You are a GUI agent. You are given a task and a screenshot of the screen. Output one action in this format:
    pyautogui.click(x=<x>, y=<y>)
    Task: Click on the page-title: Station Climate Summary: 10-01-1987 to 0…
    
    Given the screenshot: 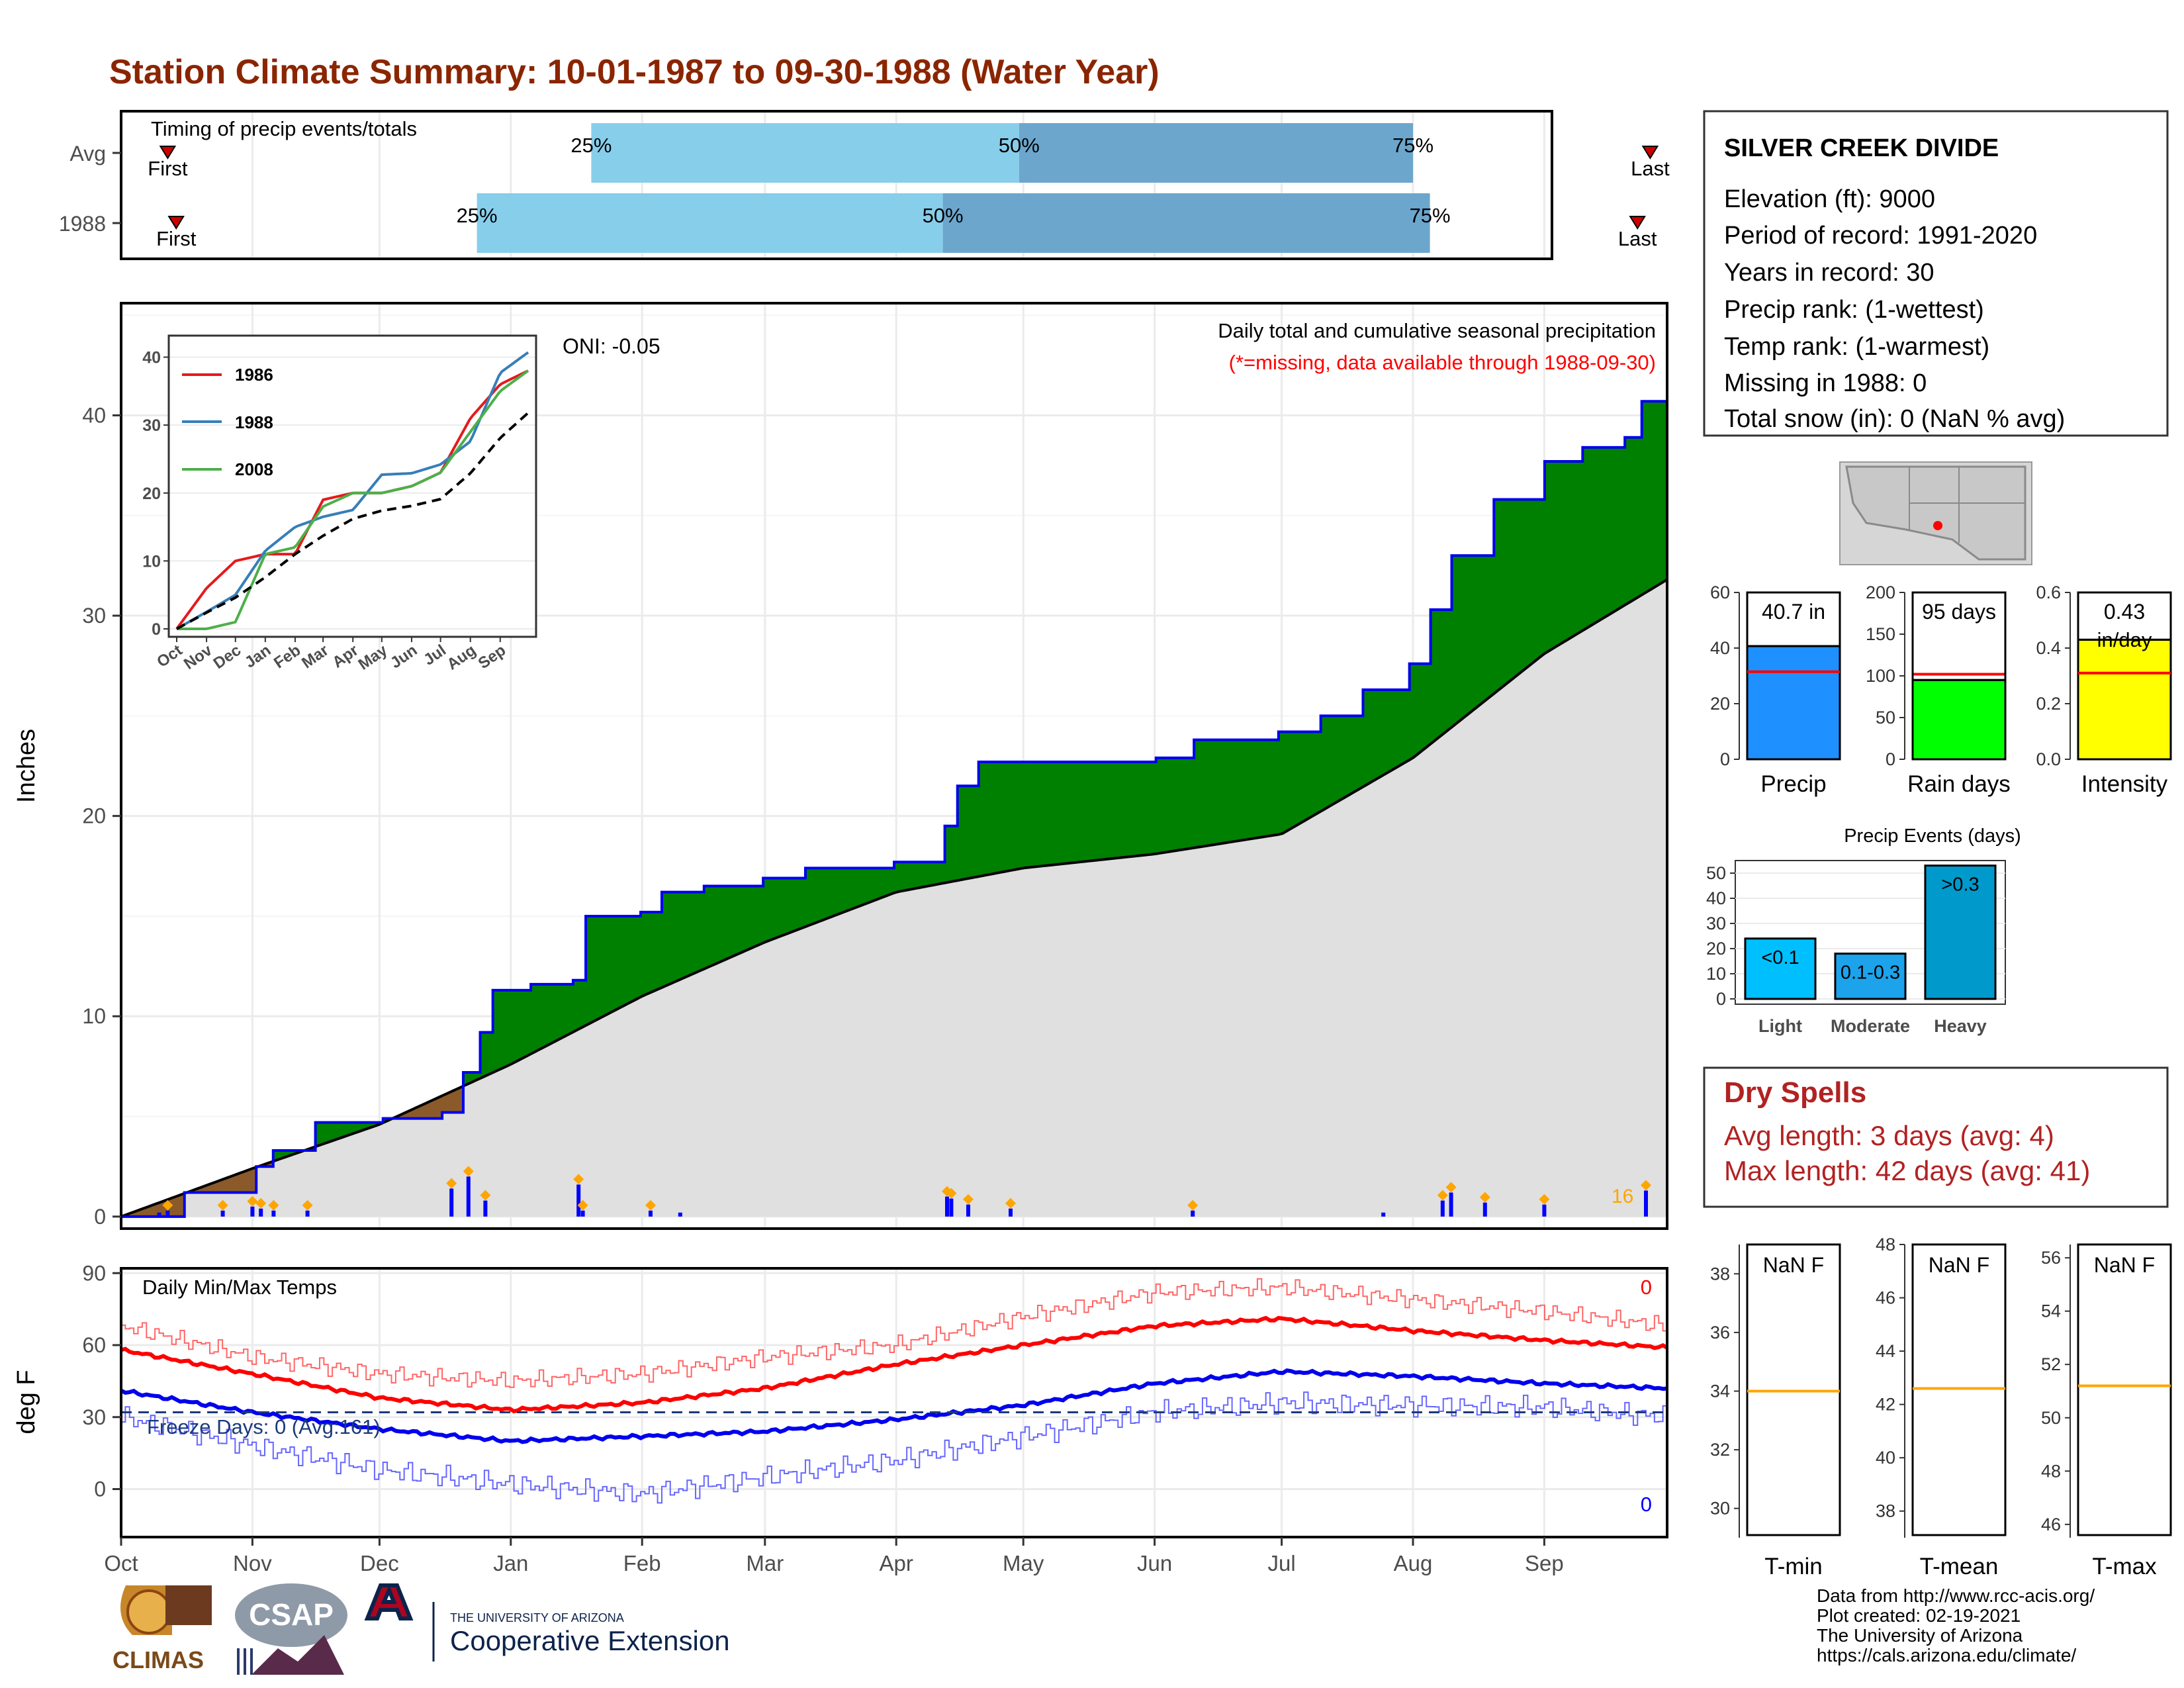 What is the action you would take?
    pyautogui.click(x=634, y=72)
    